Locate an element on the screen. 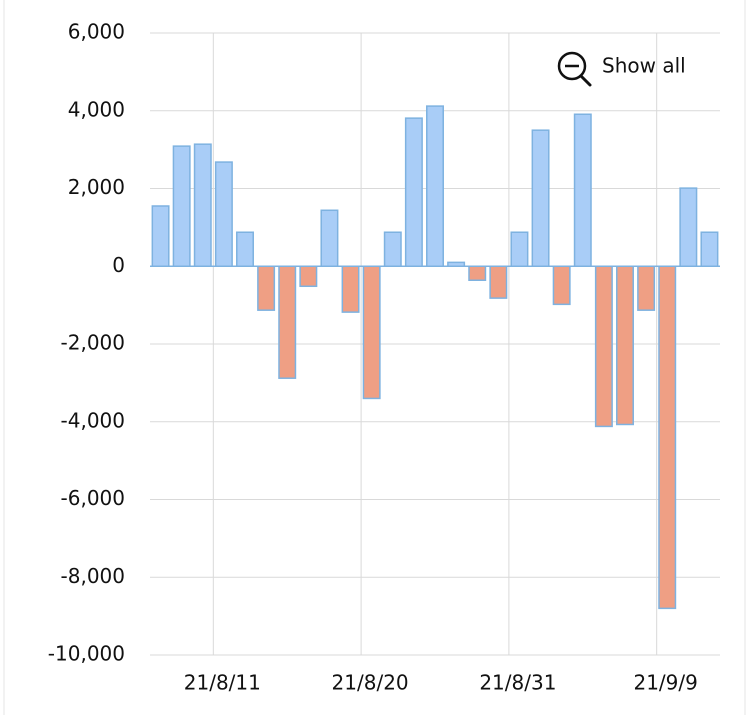 This screenshot has width=750, height=715. x-tick-label: 21/8/11 is located at coordinates (222, 683).